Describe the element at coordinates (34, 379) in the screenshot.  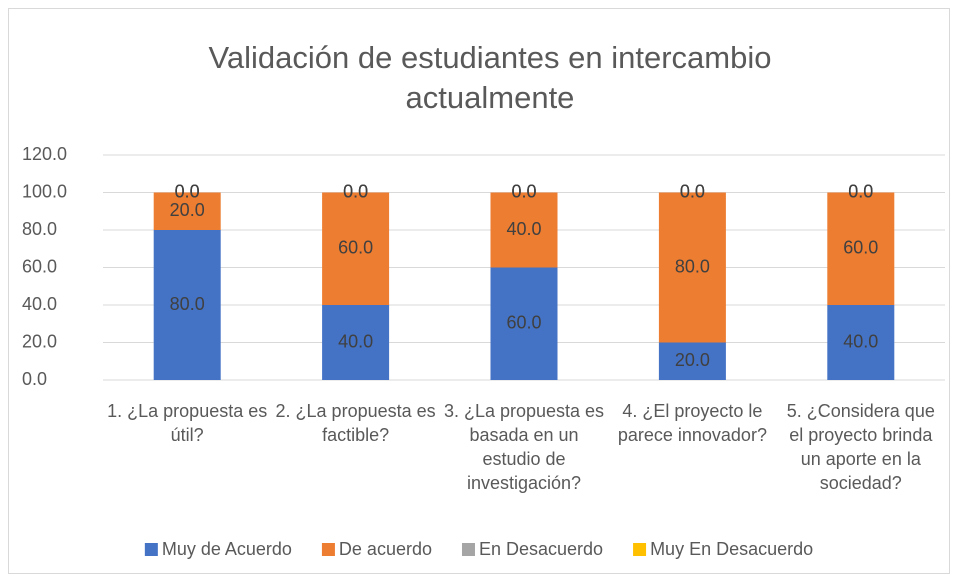
I see `y-tick-label: 0.0` at that location.